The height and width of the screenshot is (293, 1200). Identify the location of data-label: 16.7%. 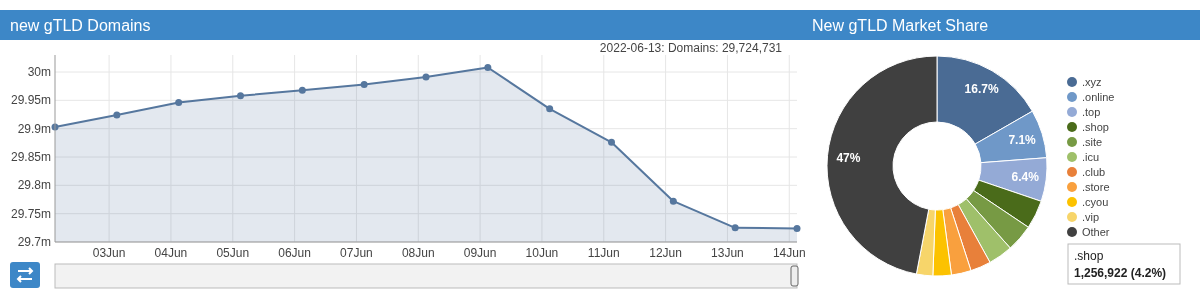
(981, 88).